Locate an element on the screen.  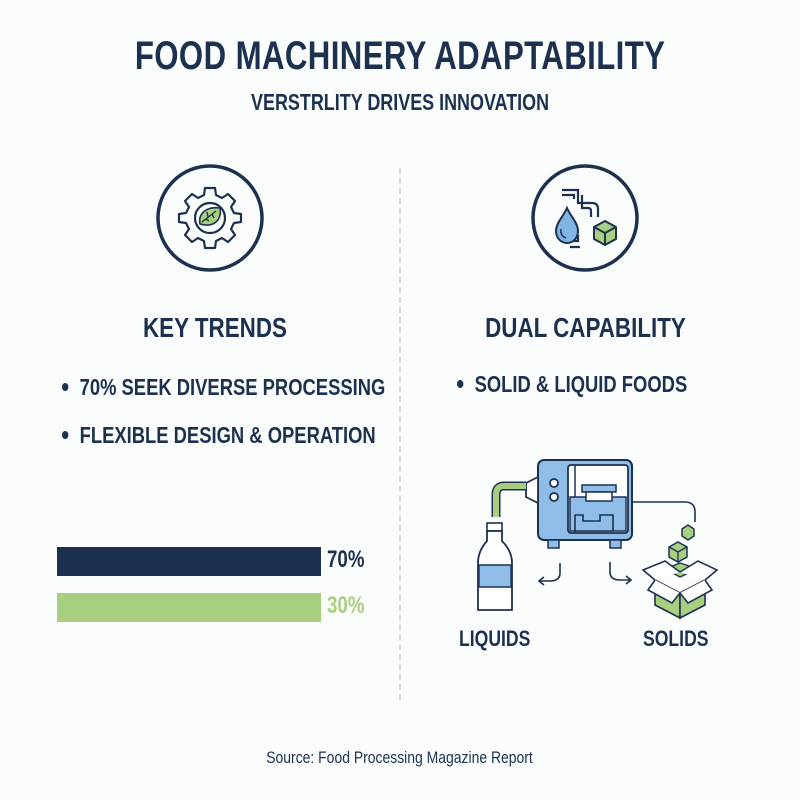
column-divider is located at coordinates (400, 434).